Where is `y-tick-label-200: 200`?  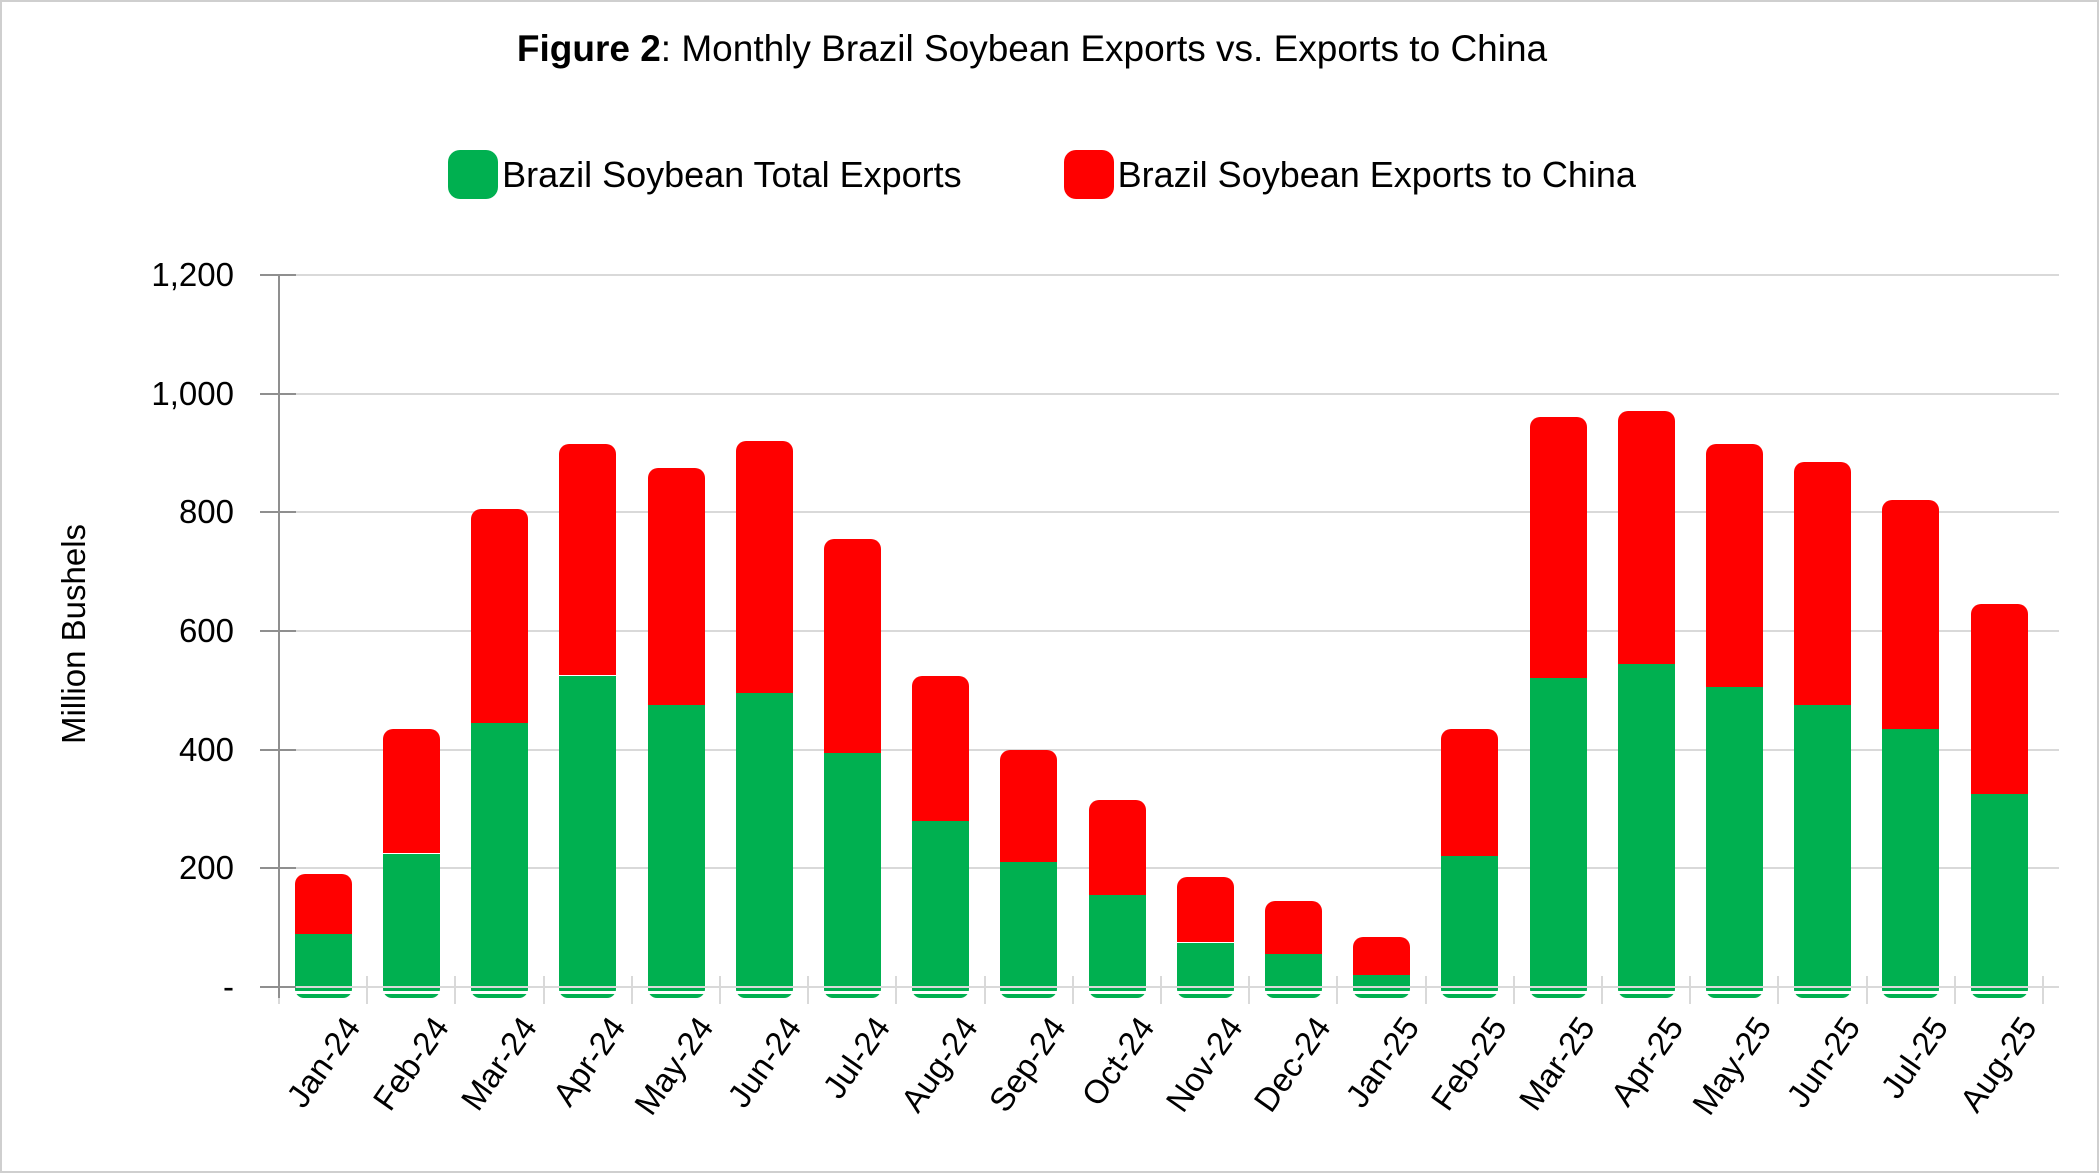
y-tick-label-200: 200 is located at coordinates (206, 868).